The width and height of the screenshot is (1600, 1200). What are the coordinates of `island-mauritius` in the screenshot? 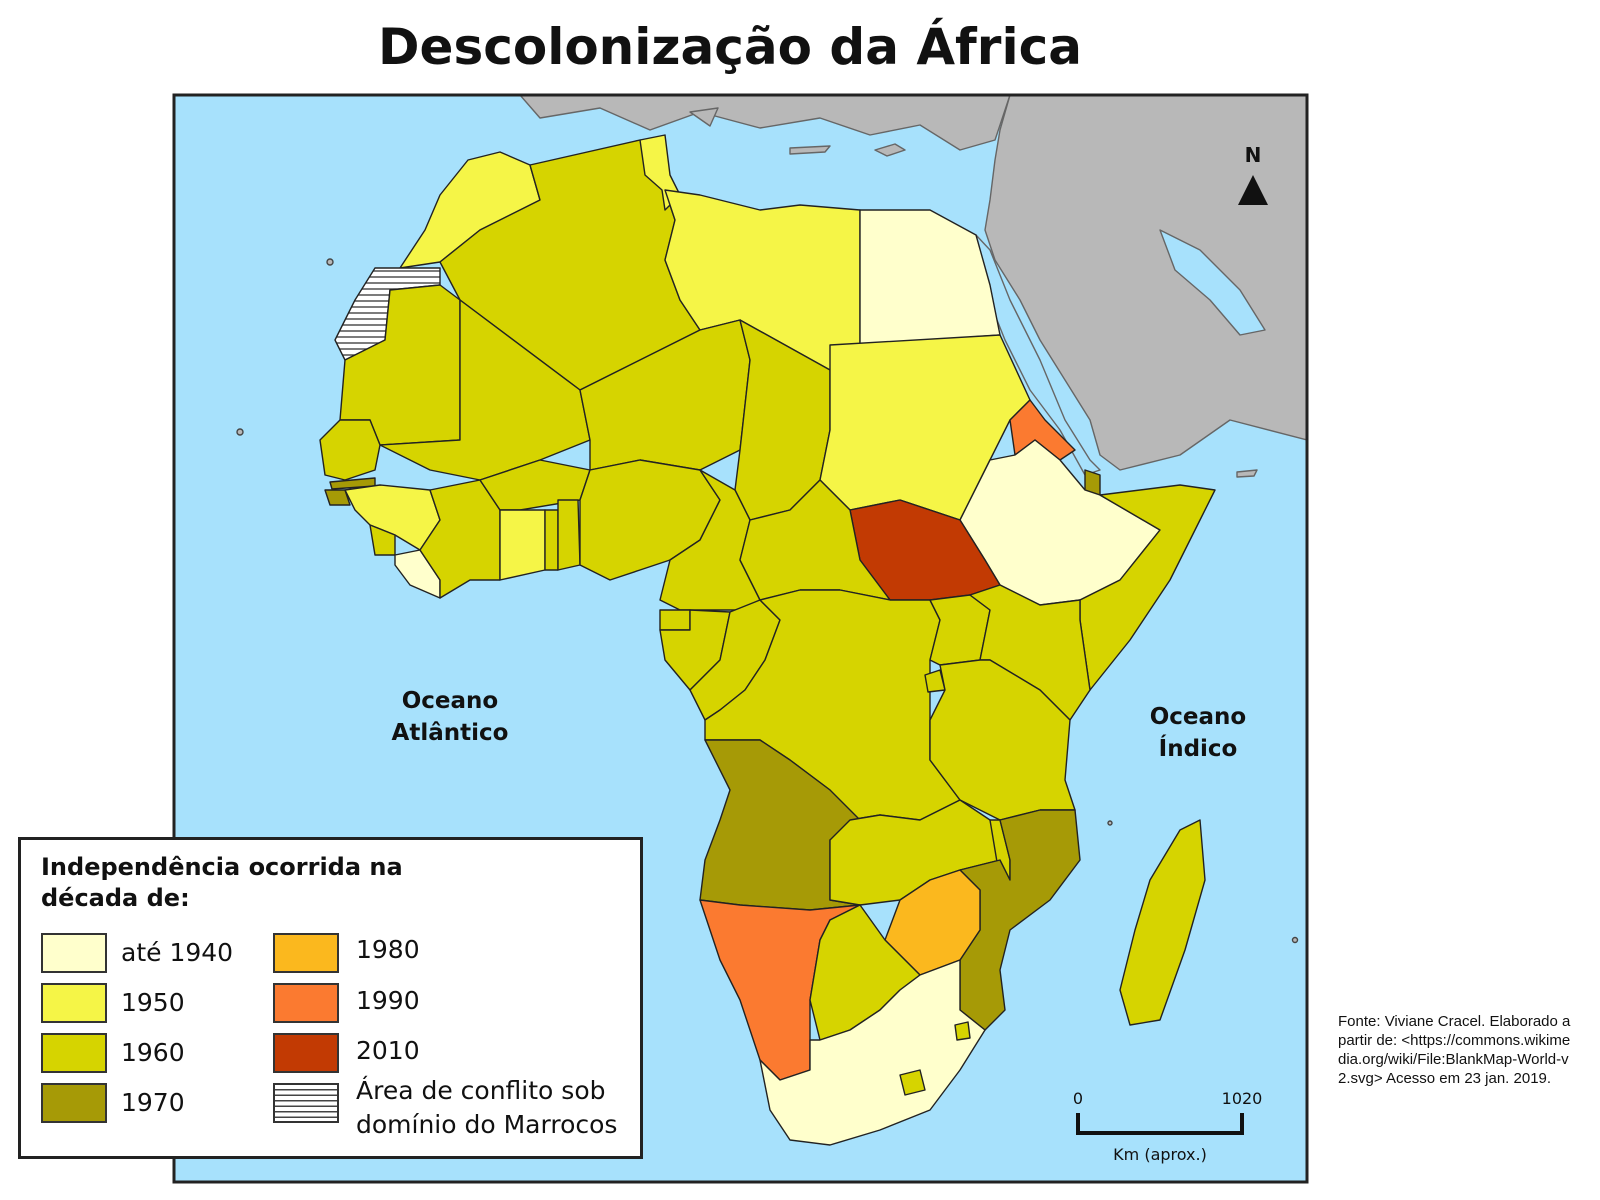 It's located at (1295, 940).